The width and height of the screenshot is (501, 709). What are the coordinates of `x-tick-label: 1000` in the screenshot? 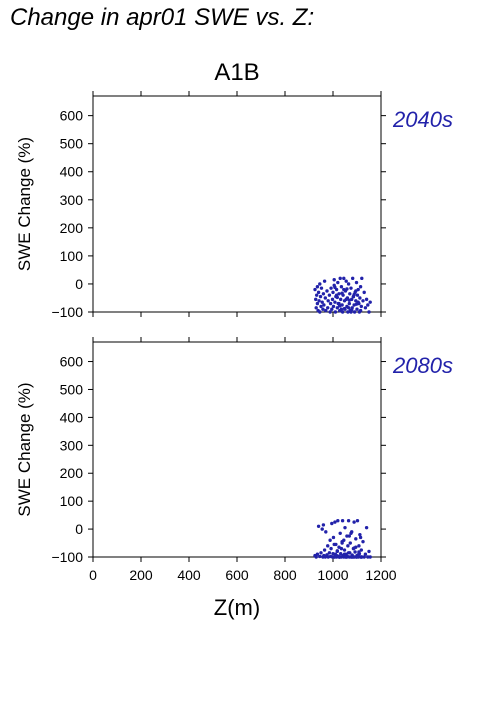 It's located at (332, 575).